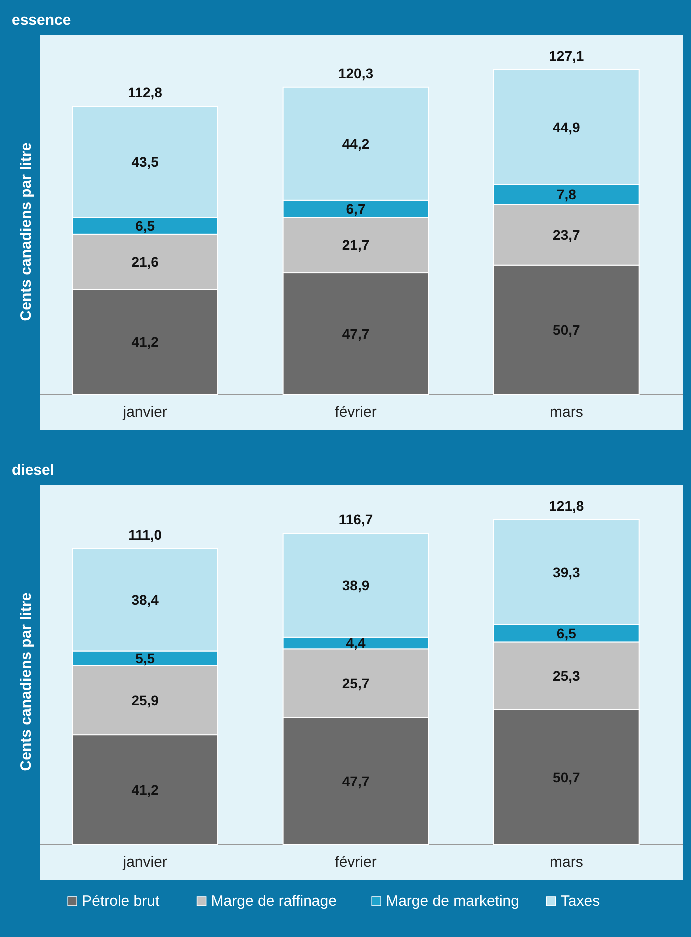 This screenshot has height=937, width=691. Describe the element at coordinates (146, 600) in the screenshot. I see `data-label: 38,4` at that location.